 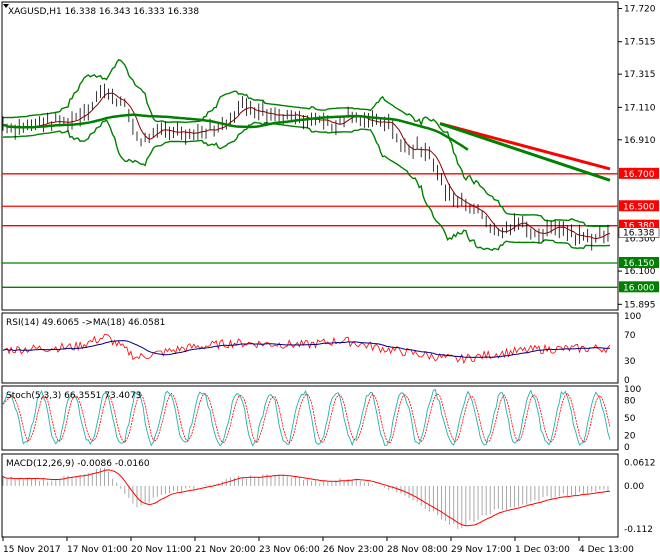 I want to click on price-panel-title: XAGUSD,H1 16.338 16.343 16.333 16.338, so click(x=103, y=12).